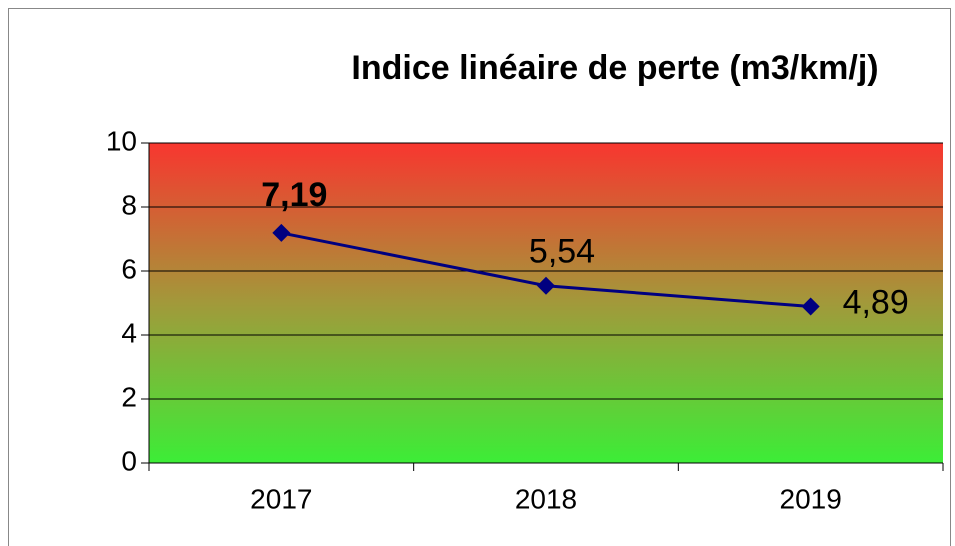 The image size is (955, 546). What do you see at coordinates (546, 498) in the screenshot?
I see `x-tick-label: 2018` at bounding box center [546, 498].